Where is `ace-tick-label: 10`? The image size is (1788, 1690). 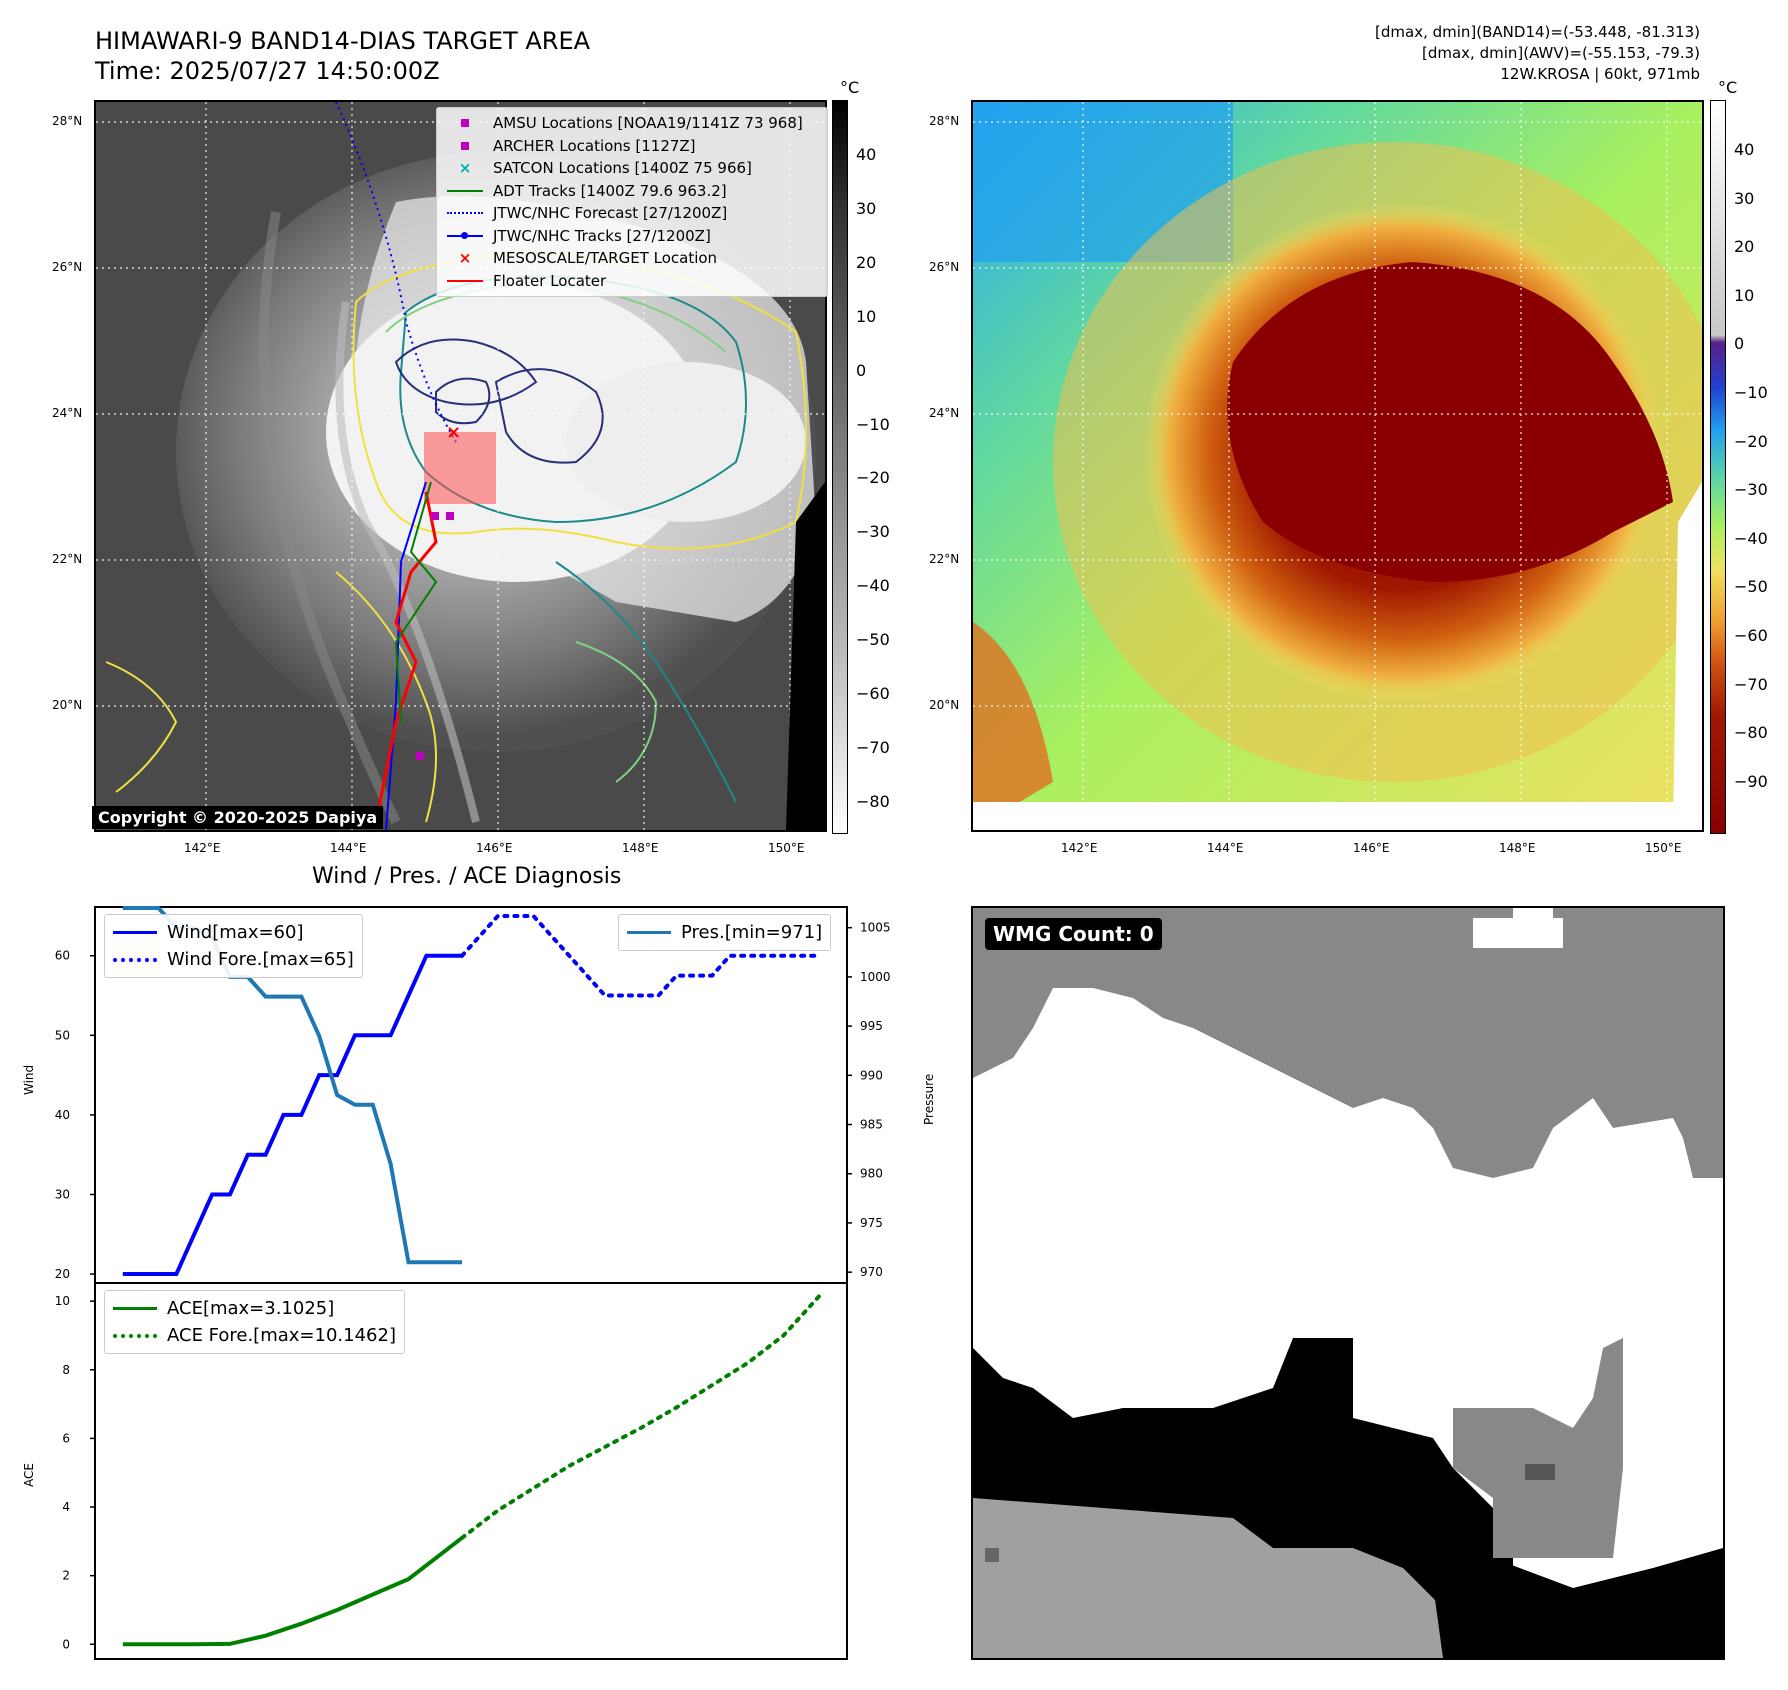 ace-tick-label: 10 is located at coordinates (62, 1301).